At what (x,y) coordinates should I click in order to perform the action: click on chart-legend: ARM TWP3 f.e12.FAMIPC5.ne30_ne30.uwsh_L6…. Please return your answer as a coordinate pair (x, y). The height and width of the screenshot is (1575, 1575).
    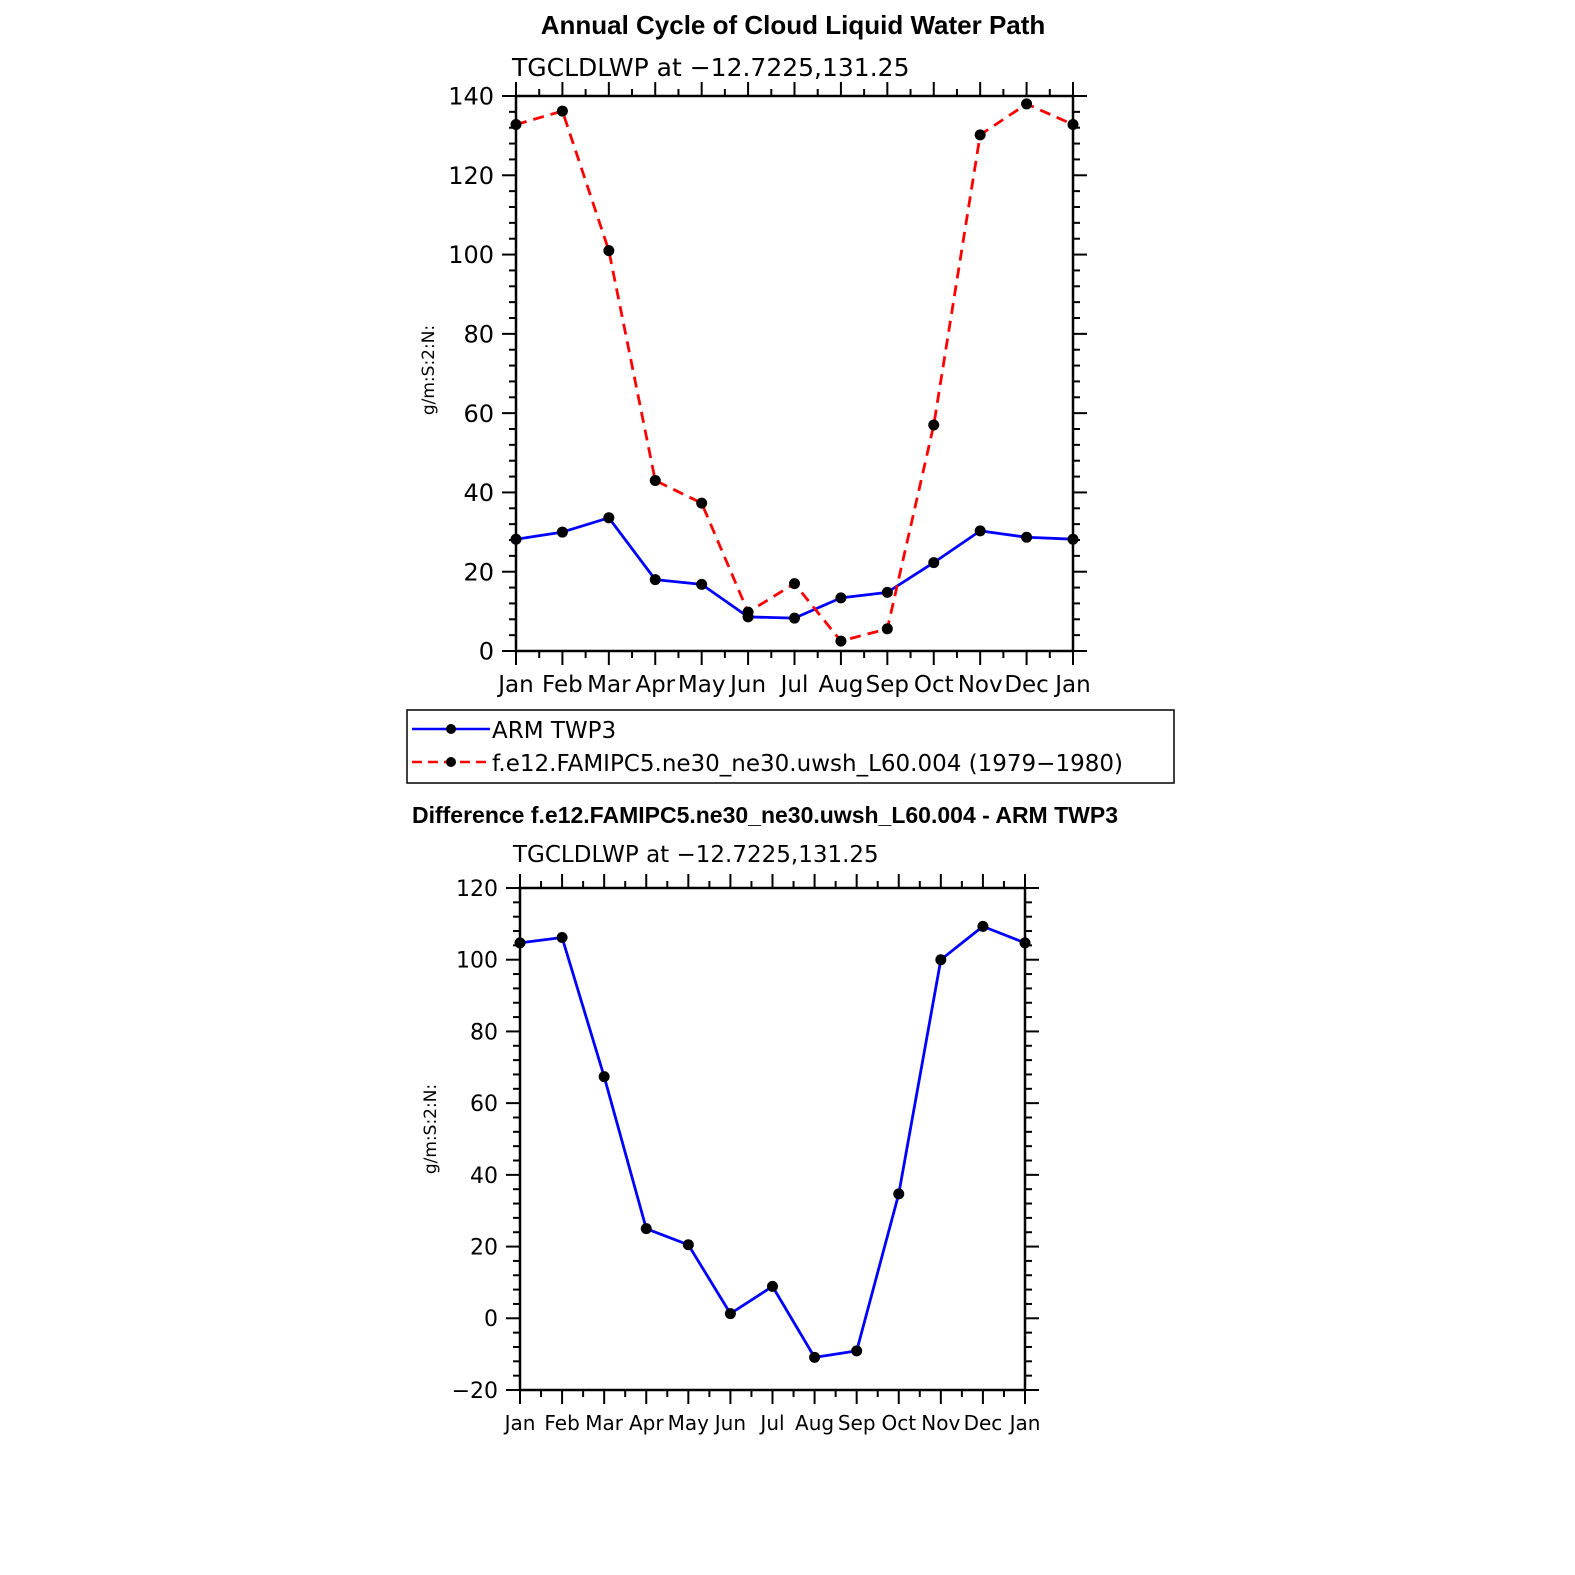
    Looking at the image, I should click on (790, 746).